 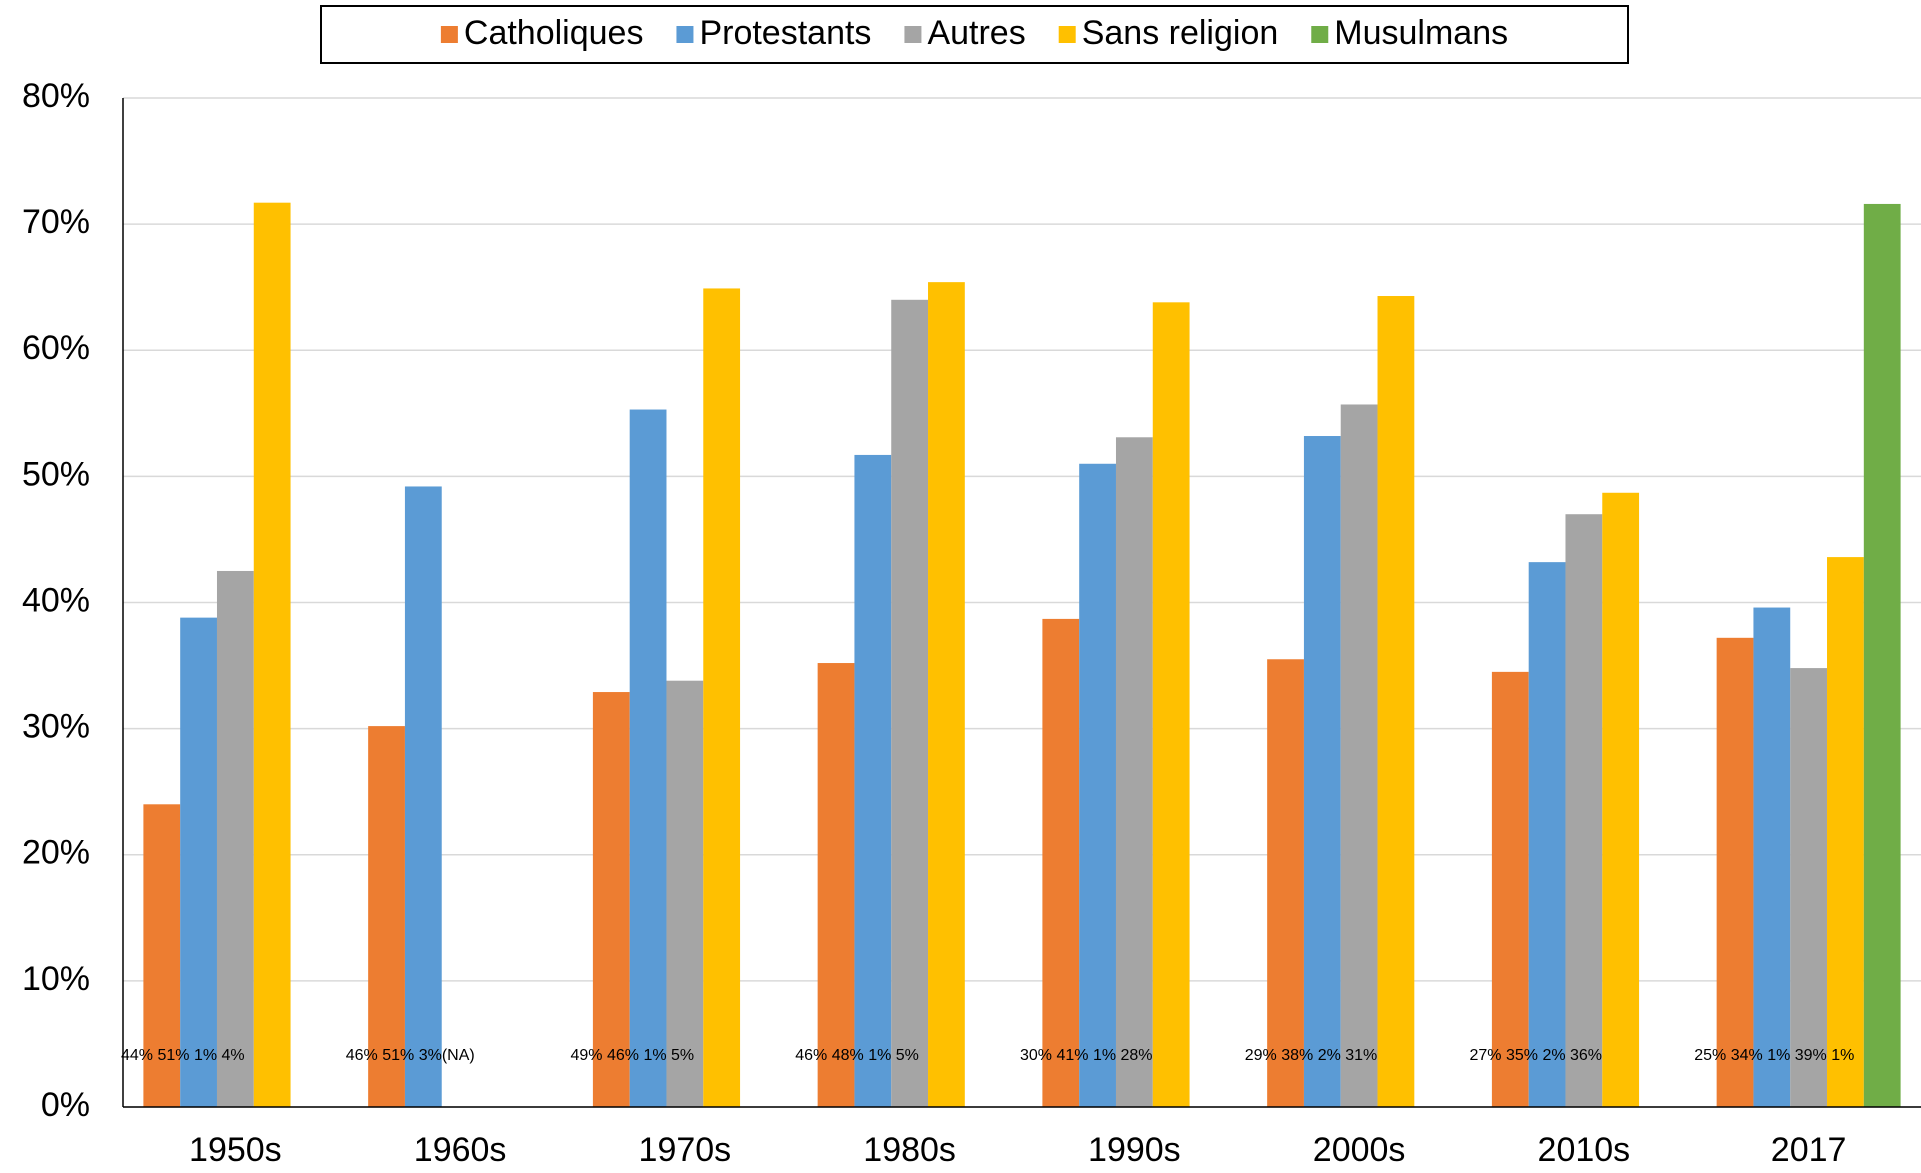 I want to click on legend-box, so click(x=974, y=34).